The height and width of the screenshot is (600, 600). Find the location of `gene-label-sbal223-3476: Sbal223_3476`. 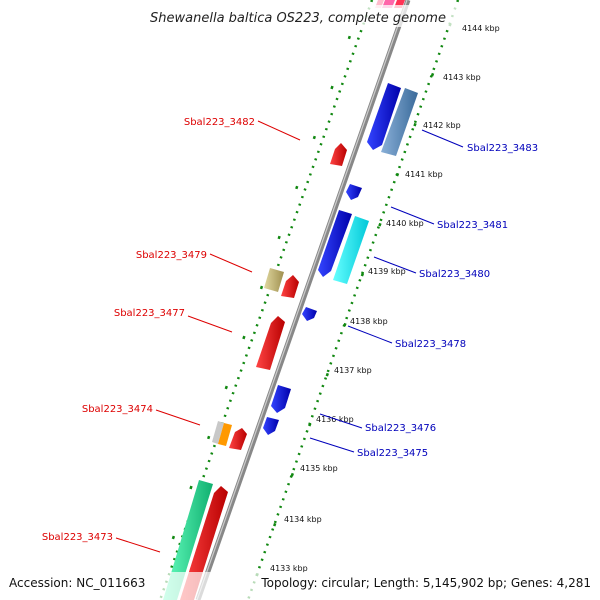

gene-label-sbal223-3476: Sbal223_3476 is located at coordinates (400, 428).